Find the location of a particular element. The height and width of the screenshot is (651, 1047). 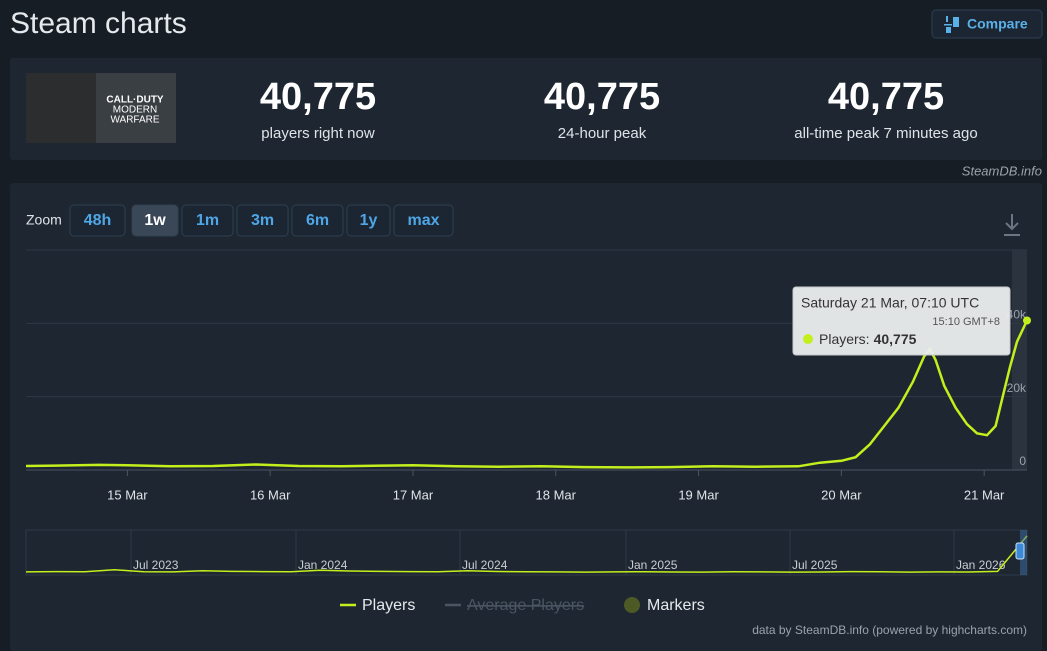

zoom-button-label: 1y is located at coordinates (369, 220).